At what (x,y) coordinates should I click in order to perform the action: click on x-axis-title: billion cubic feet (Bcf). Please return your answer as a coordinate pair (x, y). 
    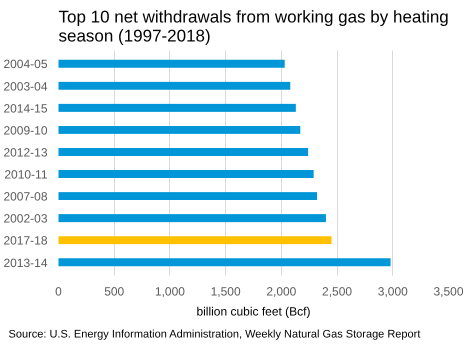
    Looking at the image, I should click on (253, 311).